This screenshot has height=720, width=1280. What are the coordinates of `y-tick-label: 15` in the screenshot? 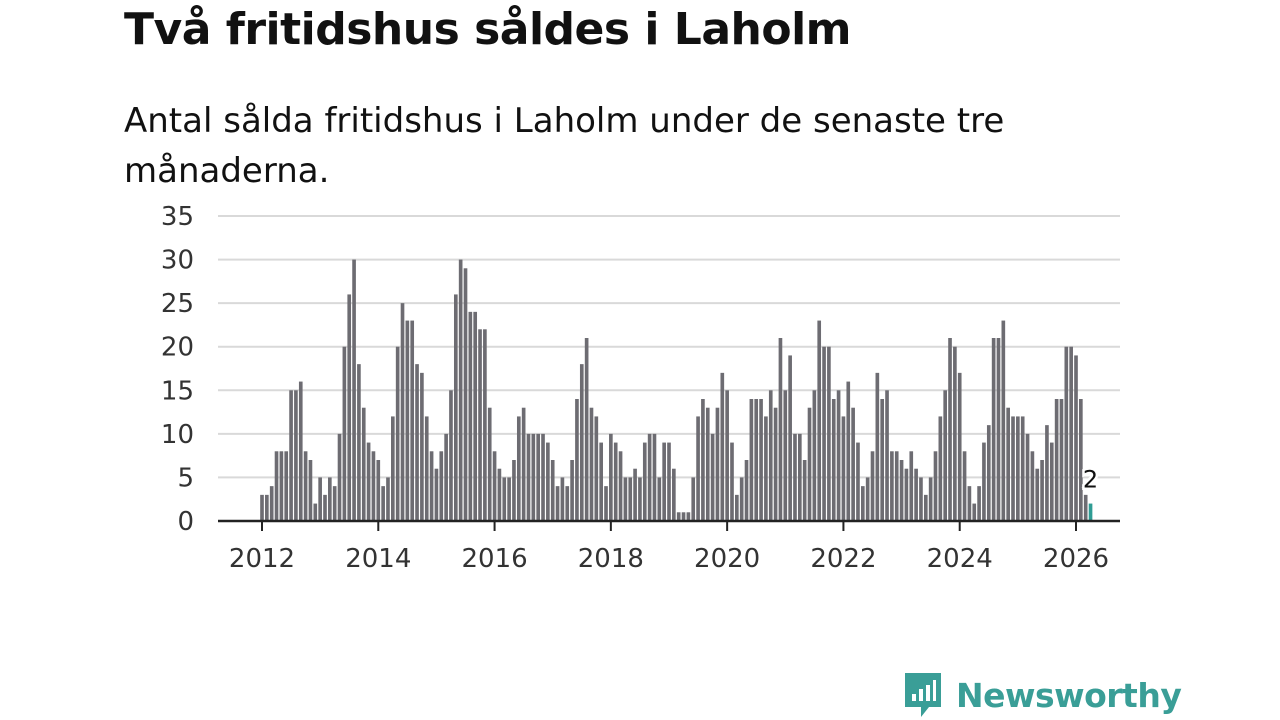 It's located at (177, 391).